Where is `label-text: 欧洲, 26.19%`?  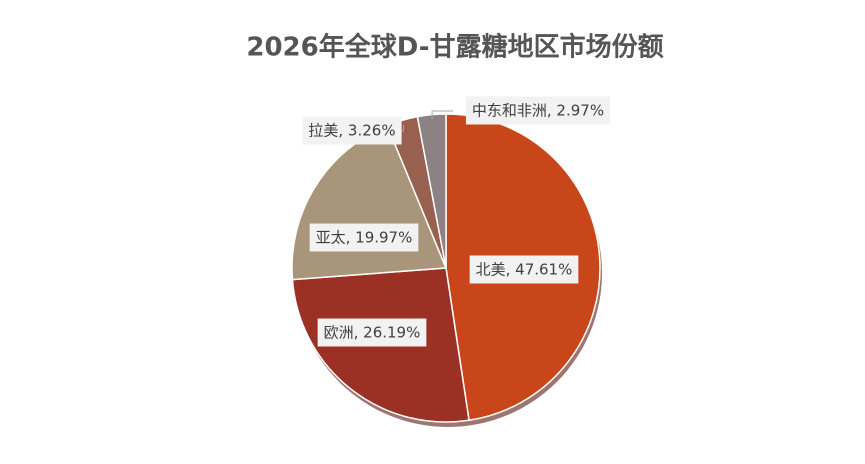 label-text: 欧洲, 26.19% is located at coordinates (372, 333).